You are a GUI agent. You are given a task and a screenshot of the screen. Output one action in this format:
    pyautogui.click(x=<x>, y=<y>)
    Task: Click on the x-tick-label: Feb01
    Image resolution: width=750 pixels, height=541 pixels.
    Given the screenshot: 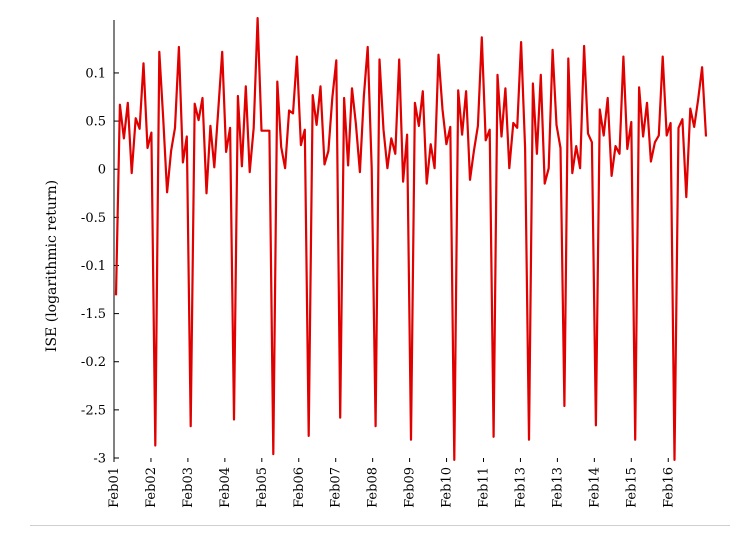 What is the action you would take?
    pyautogui.click(x=114, y=487)
    